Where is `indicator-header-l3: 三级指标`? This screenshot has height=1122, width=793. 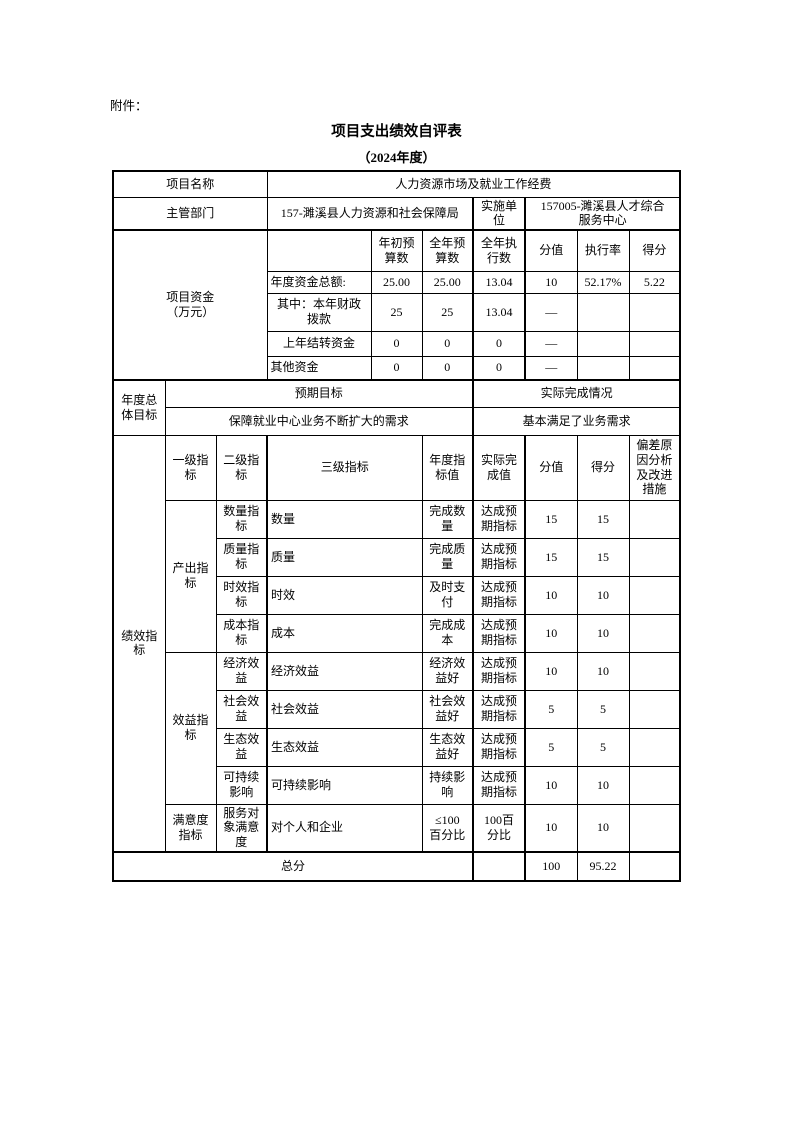 indicator-header-l3: 三级指标 is located at coordinates (344, 467).